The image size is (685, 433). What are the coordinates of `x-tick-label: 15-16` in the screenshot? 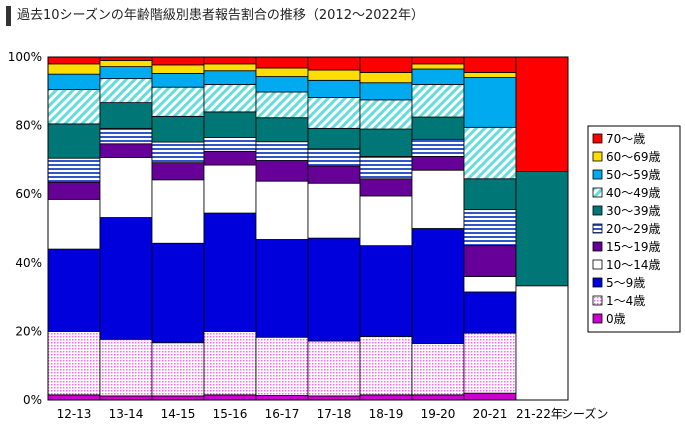 It's located at (230, 414).